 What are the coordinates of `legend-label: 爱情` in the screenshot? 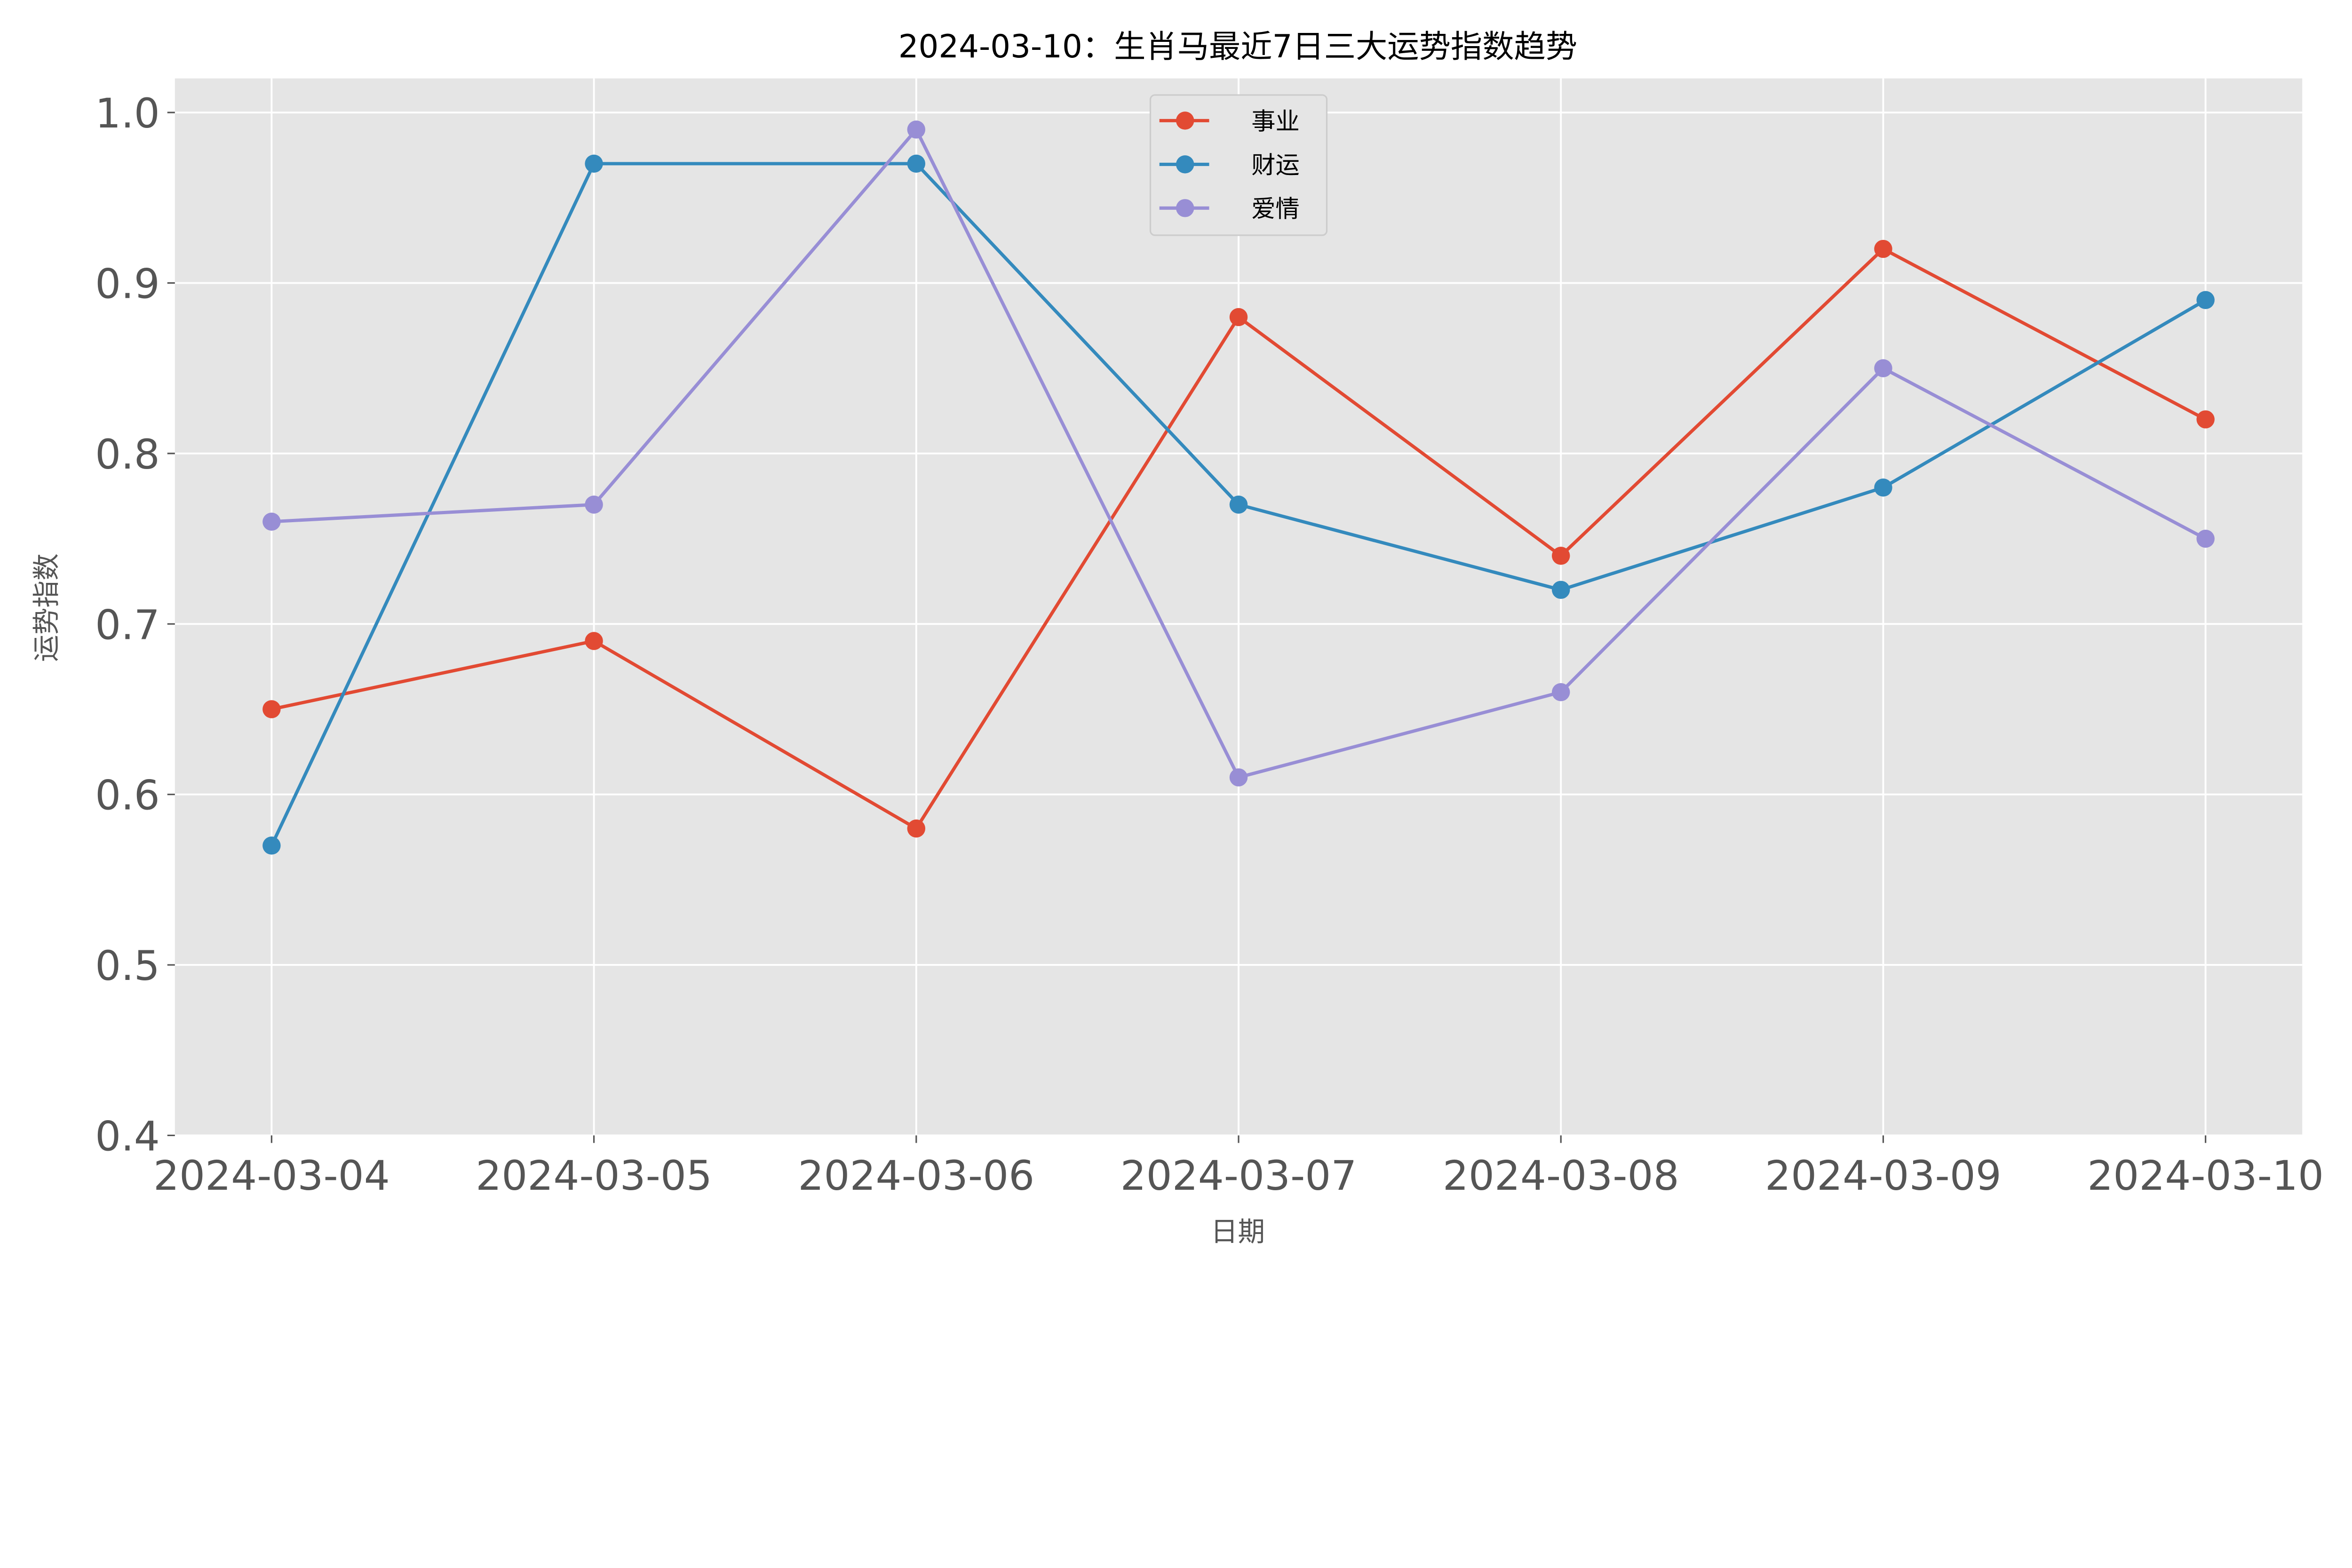 It's located at (1275, 209).